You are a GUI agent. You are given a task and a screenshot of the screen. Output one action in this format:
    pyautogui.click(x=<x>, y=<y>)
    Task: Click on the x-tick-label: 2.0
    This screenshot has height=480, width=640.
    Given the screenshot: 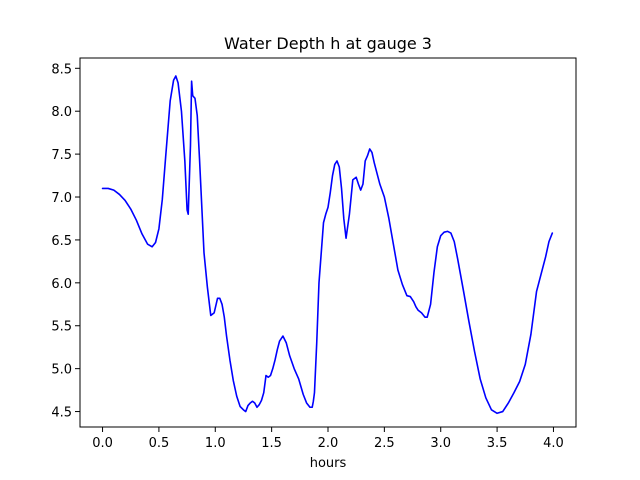 What is the action you would take?
    pyautogui.click(x=328, y=443)
    